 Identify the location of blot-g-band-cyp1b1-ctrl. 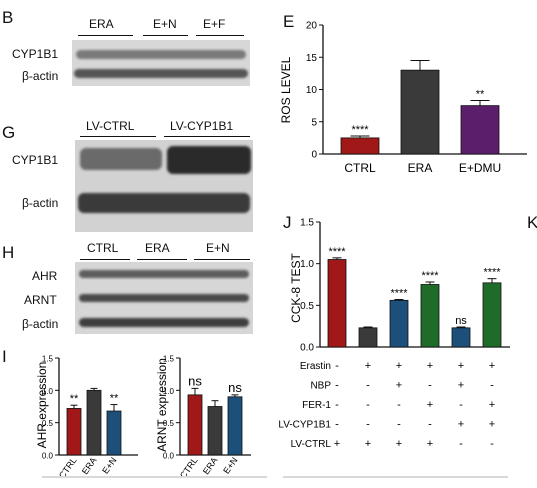
(121, 159).